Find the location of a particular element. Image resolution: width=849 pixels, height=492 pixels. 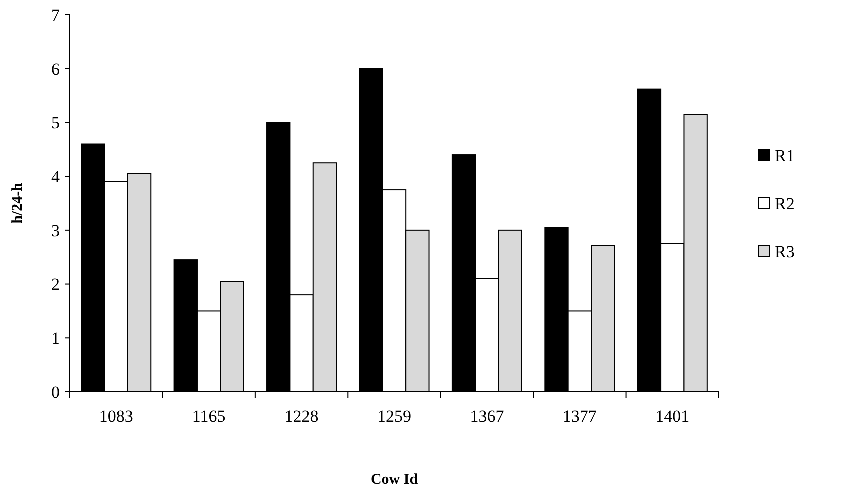

x-tick-label: 1367 is located at coordinates (487, 416).